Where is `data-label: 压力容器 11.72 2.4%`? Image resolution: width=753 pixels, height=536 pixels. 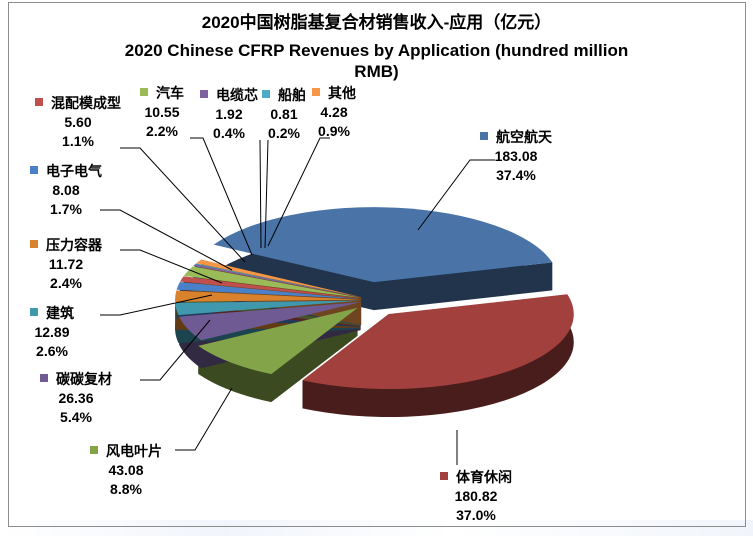
data-label: 压力容器 11.72 2.4% is located at coordinates (66, 264).